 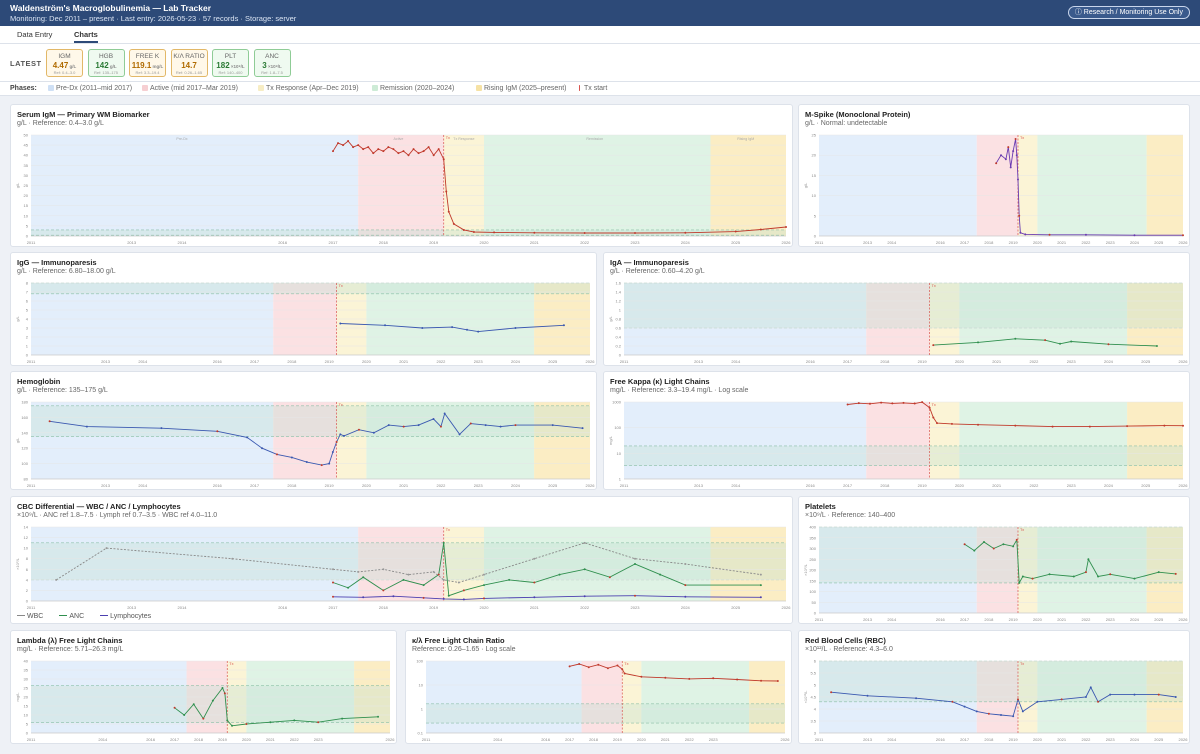 I want to click on latest-card-igm: IGM 4.47 g/L Ref: 0.4–3.0, so click(x=64, y=63).